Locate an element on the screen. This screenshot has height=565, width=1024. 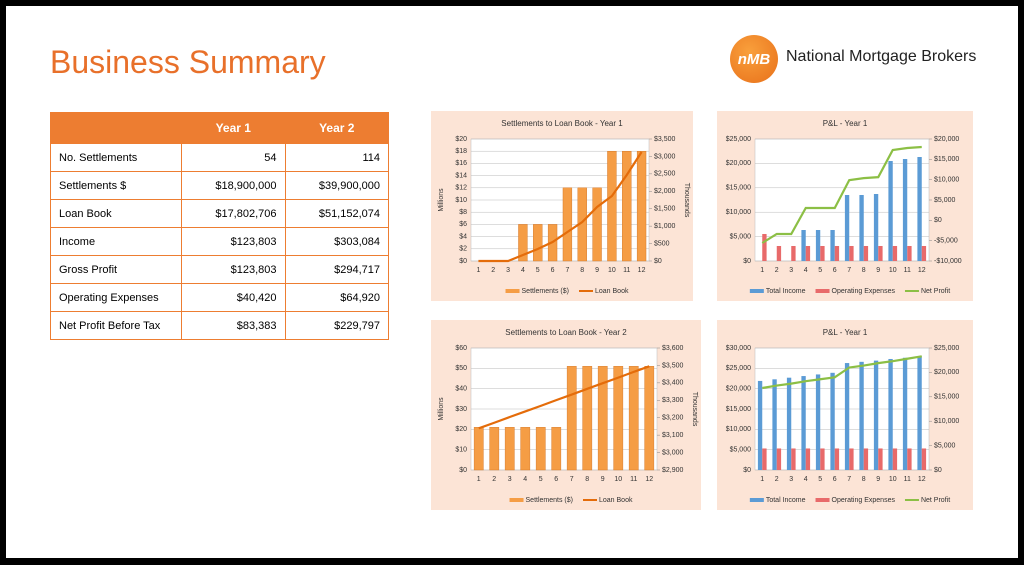
y2-tick-label: $500 is located at coordinates (662, 243).